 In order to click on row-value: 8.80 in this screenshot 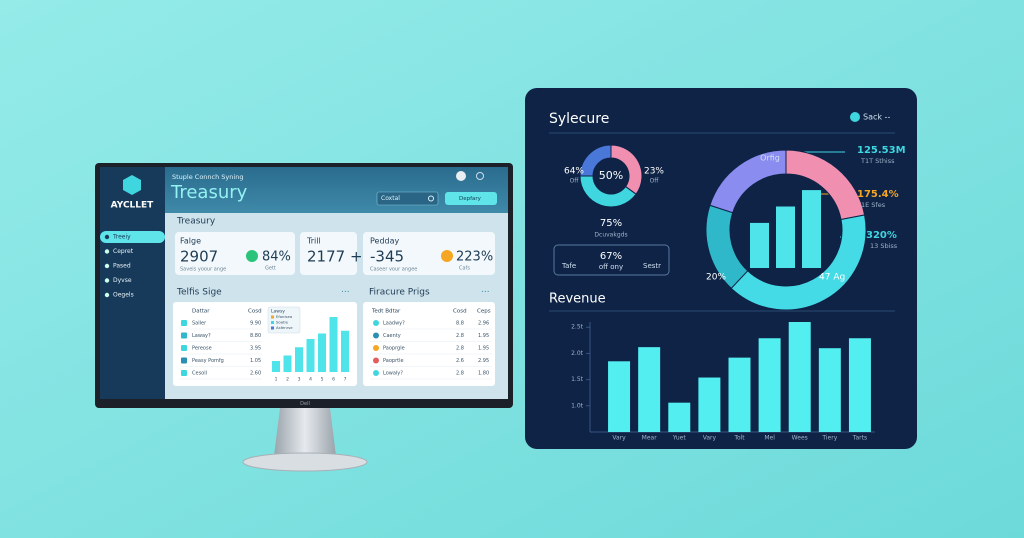, I will do `click(255, 336)`.